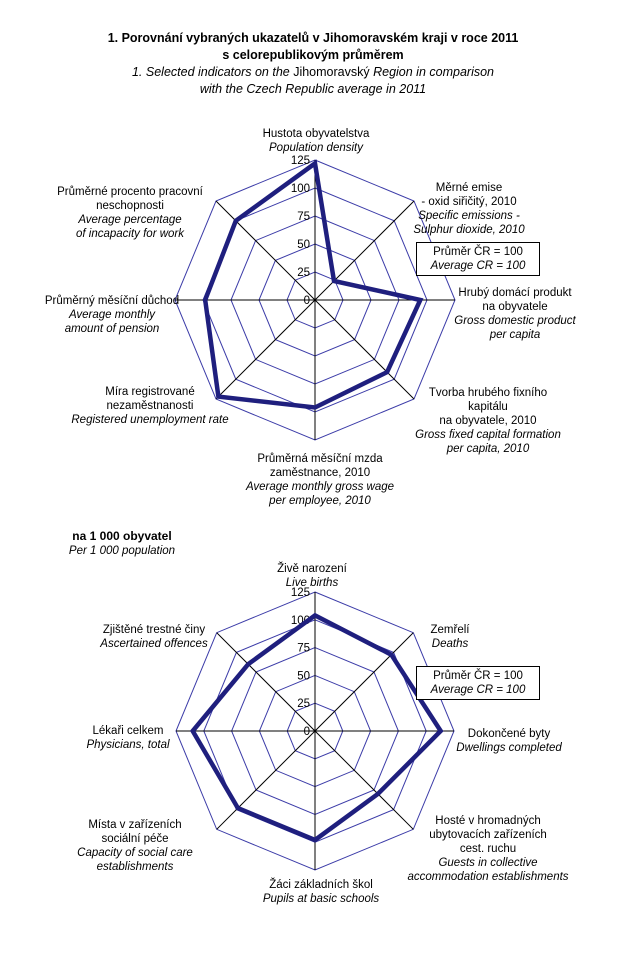  Describe the element at coordinates (212, 72) in the screenshot. I see `title-en-pre: 1. Selected indicators on the` at that location.